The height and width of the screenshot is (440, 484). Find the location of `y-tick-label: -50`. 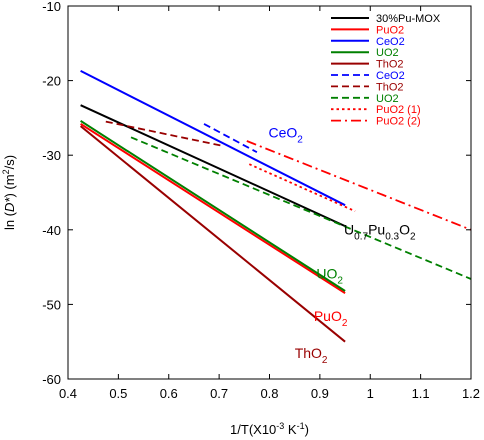

y-tick-label: -50 is located at coordinates (51, 304).